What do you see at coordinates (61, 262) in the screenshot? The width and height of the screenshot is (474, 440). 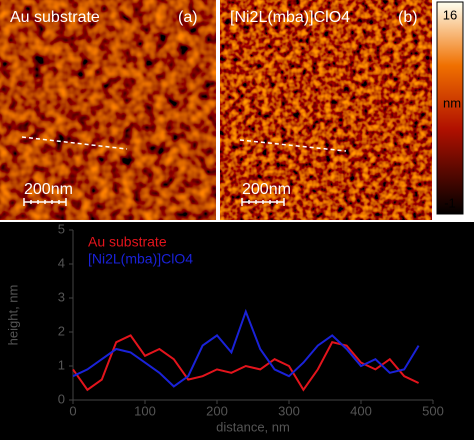 I see `y-tick-label: 4` at bounding box center [61, 262].